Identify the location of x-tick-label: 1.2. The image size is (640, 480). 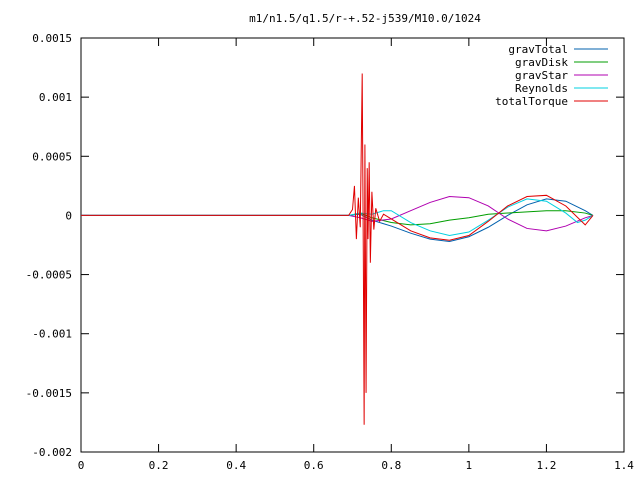
(546, 465).